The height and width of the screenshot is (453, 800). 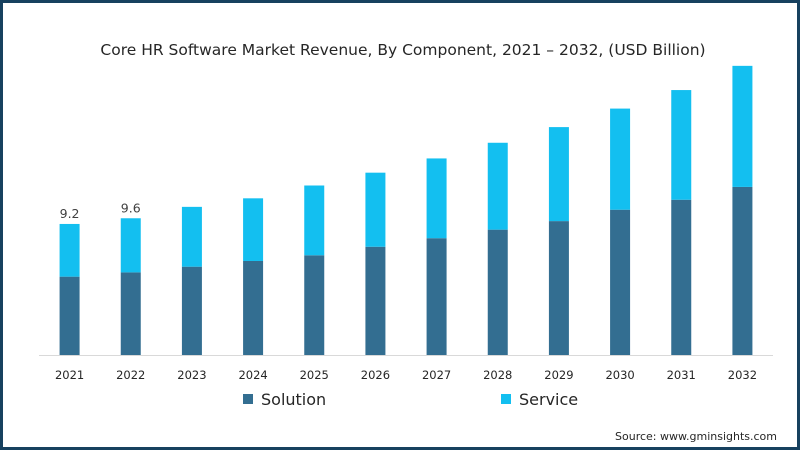 I want to click on bar-service-2027, so click(x=436, y=198).